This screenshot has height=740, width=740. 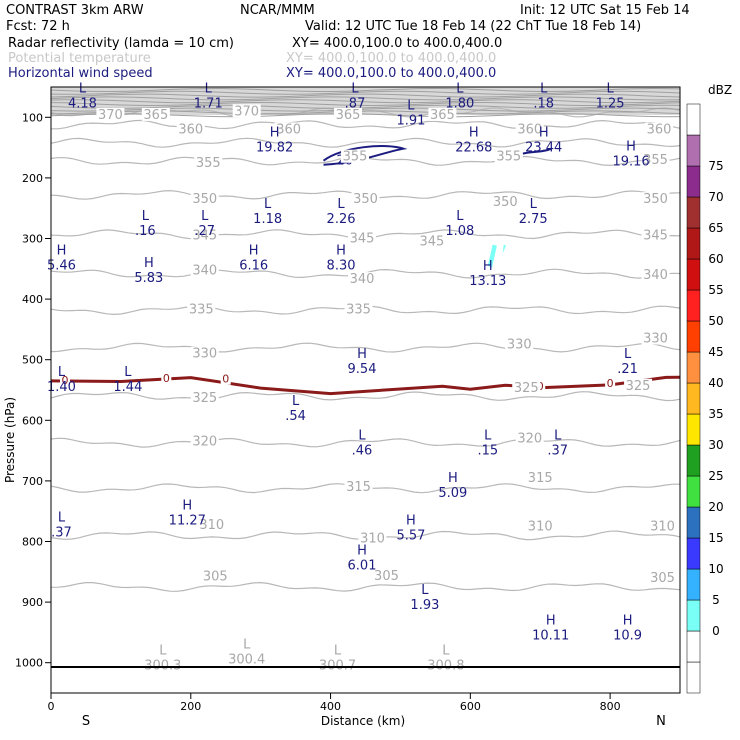 I want to click on y-tick-label: 600, so click(x=32, y=420).